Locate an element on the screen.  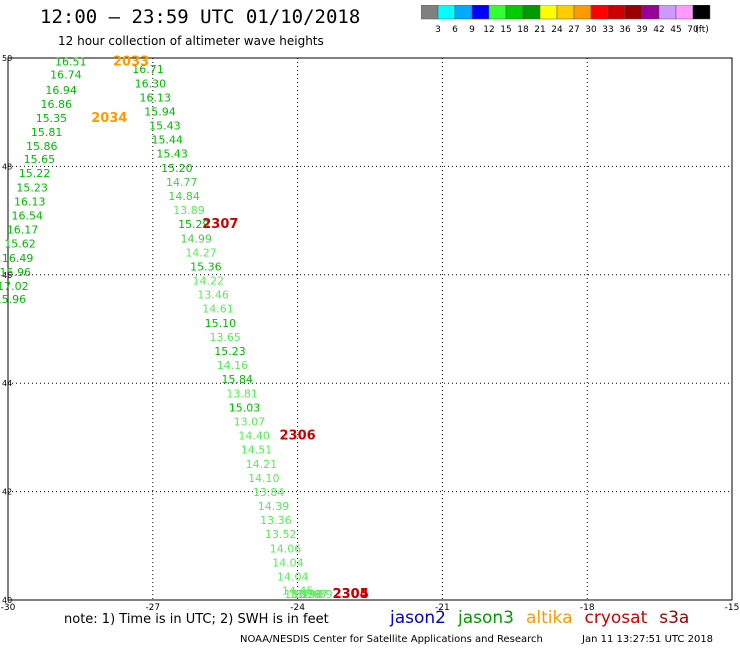
swh-point-label: 14.99 is located at coordinates (196, 238).